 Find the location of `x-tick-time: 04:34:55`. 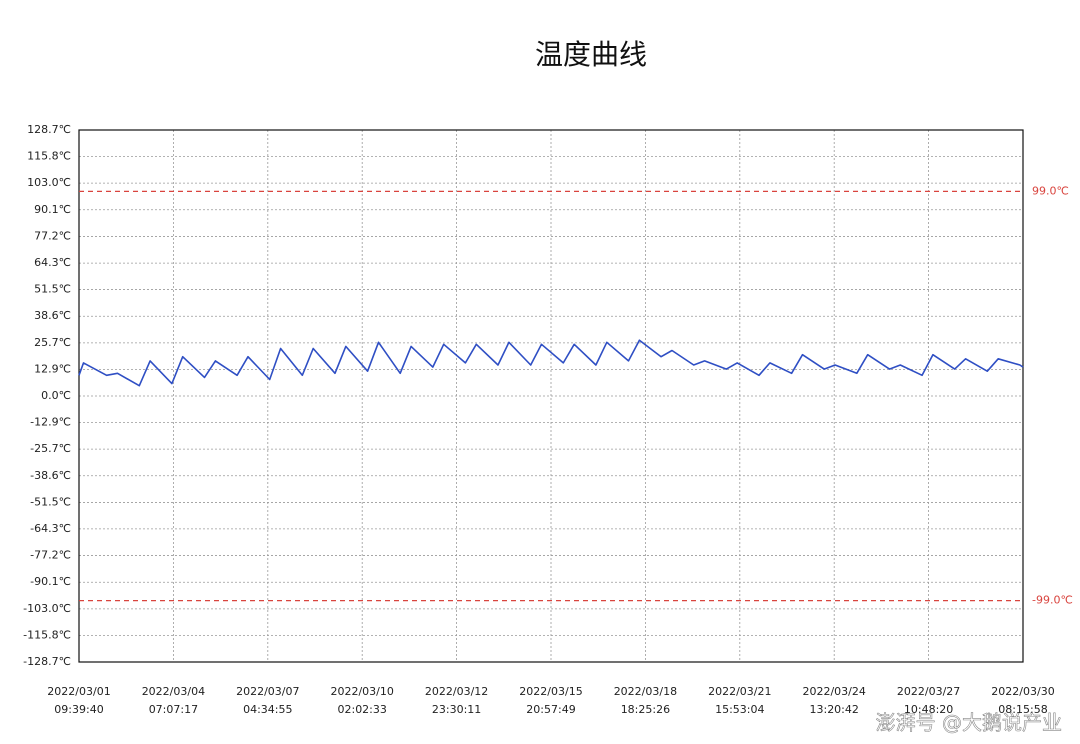

x-tick-time: 04:34:55 is located at coordinates (267, 709).